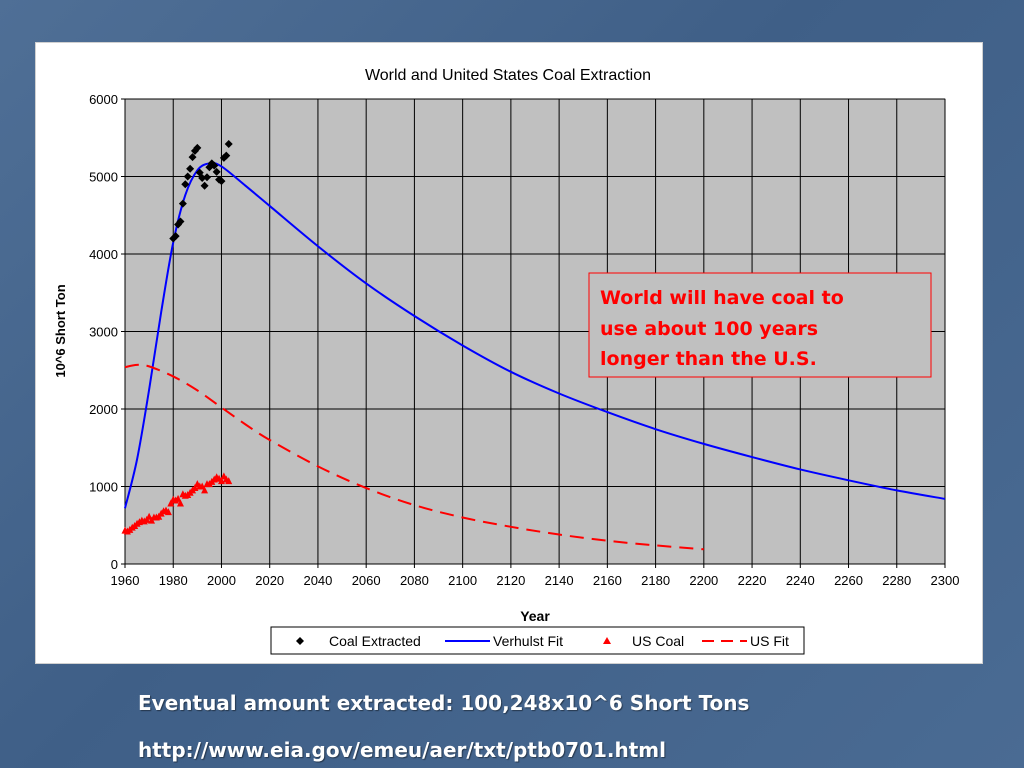  What do you see at coordinates (103, 409) in the screenshot?
I see `y-tick-label: 2000` at bounding box center [103, 409].